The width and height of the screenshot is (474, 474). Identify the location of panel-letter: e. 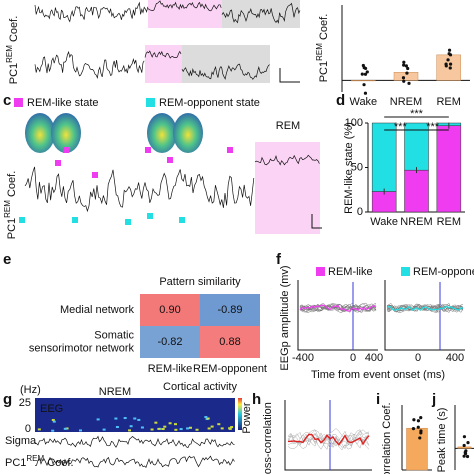
(7, 259).